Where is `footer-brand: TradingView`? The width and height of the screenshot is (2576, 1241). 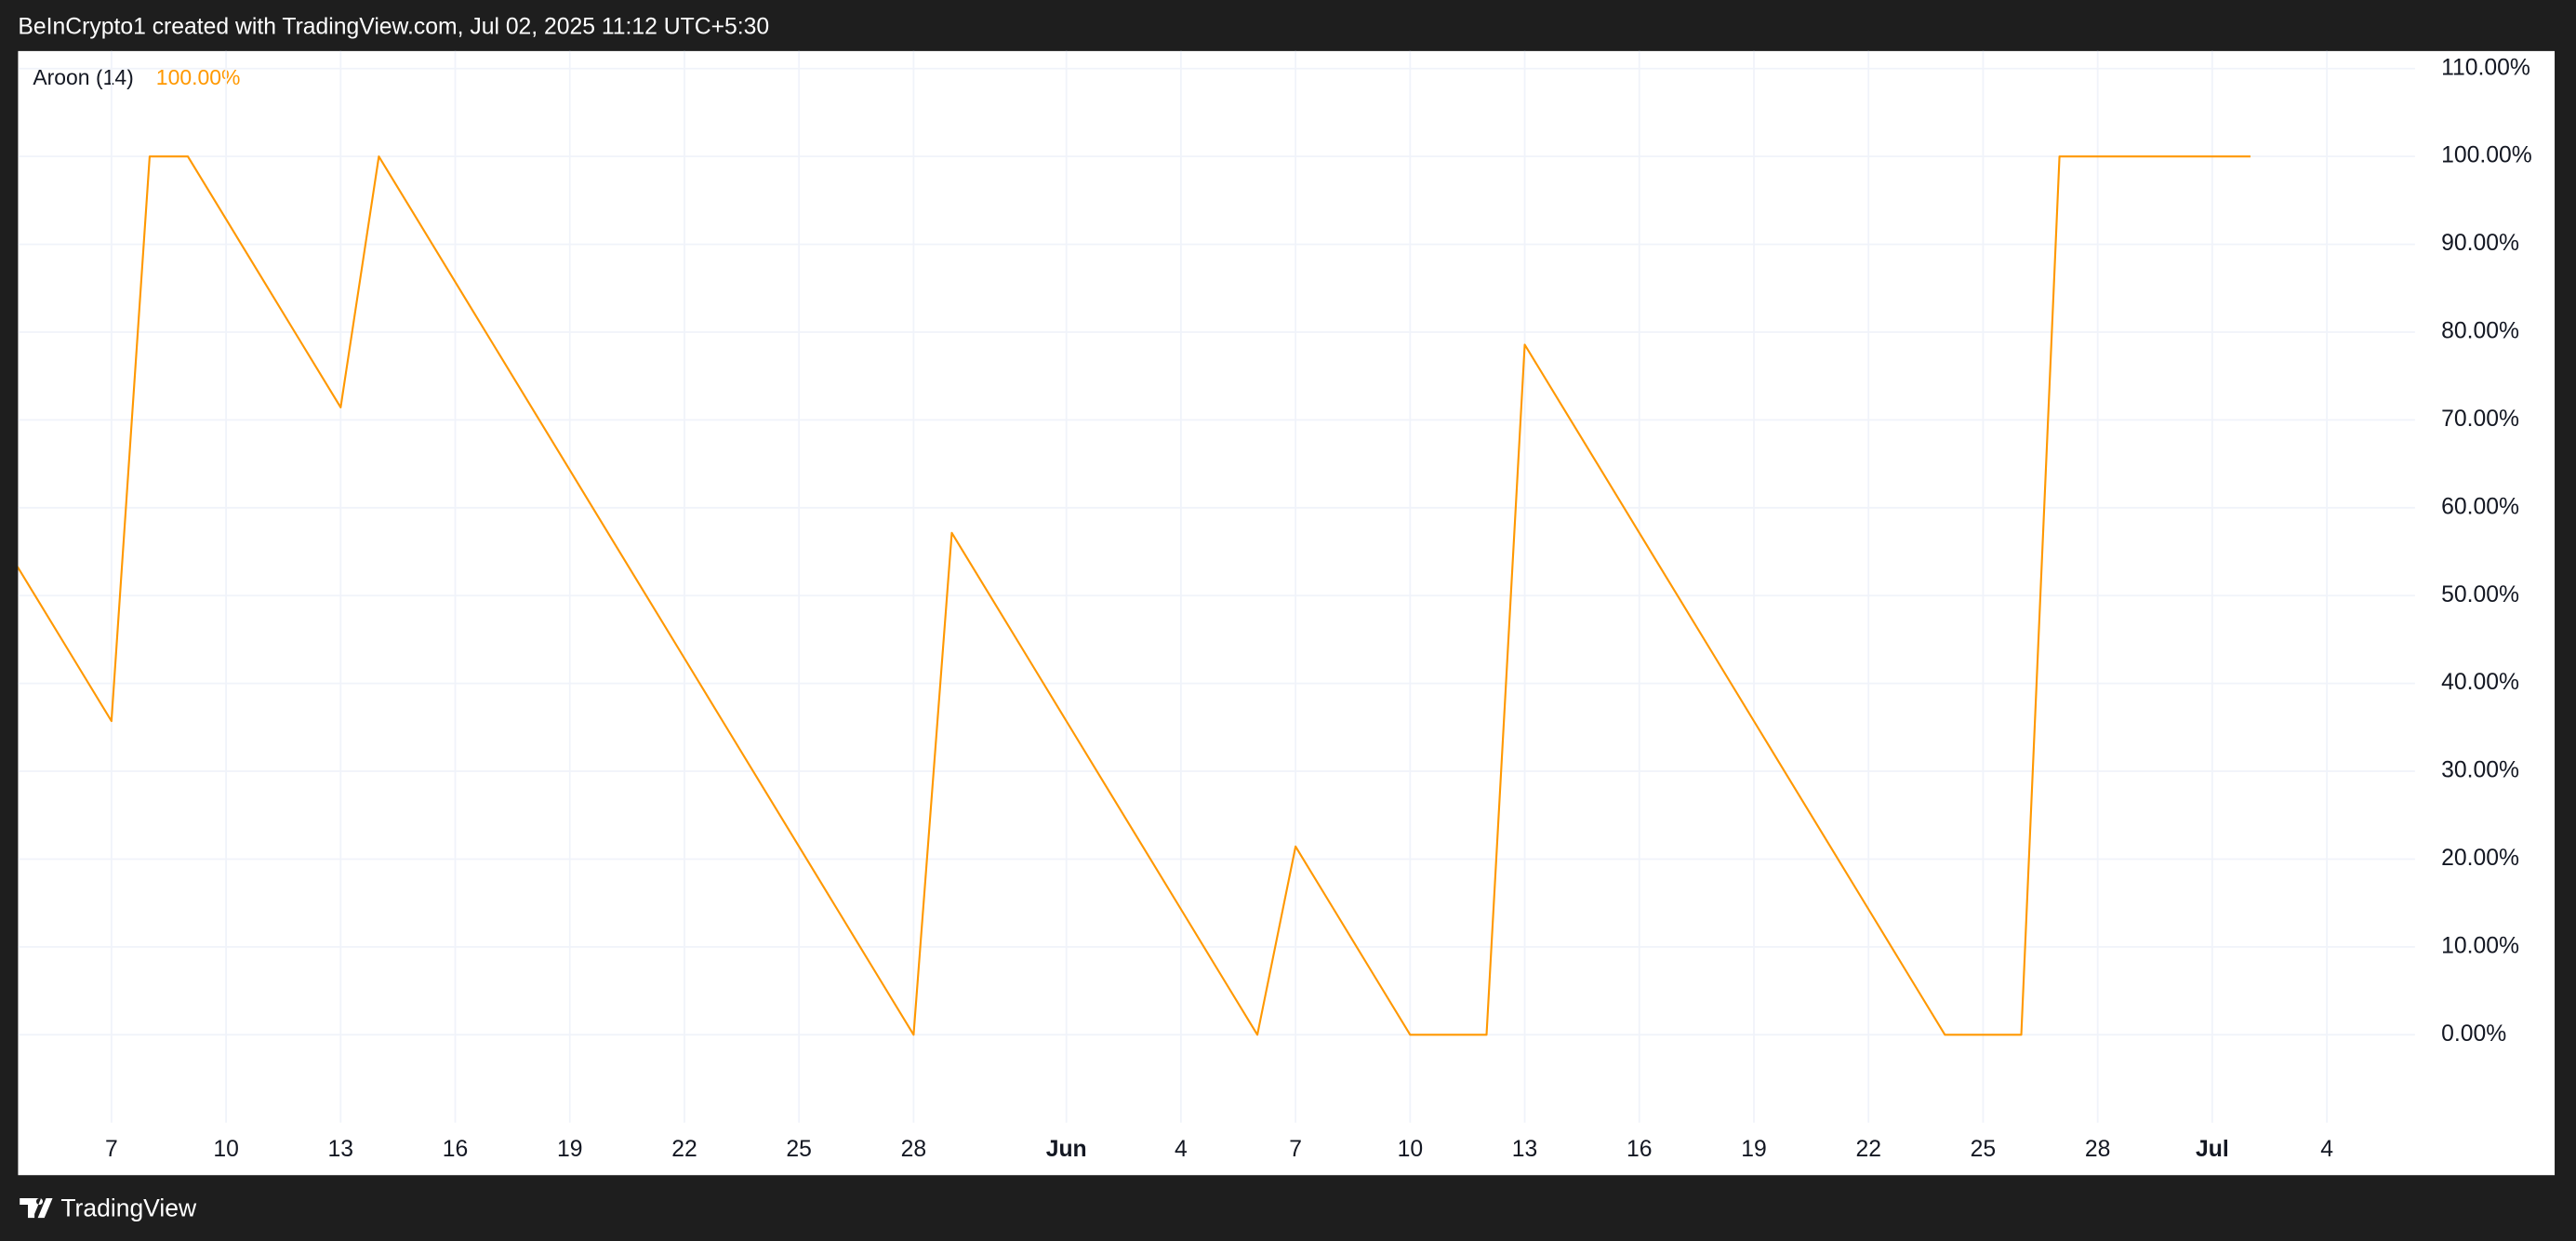
footer-brand: TradingView is located at coordinates (128, 1207).